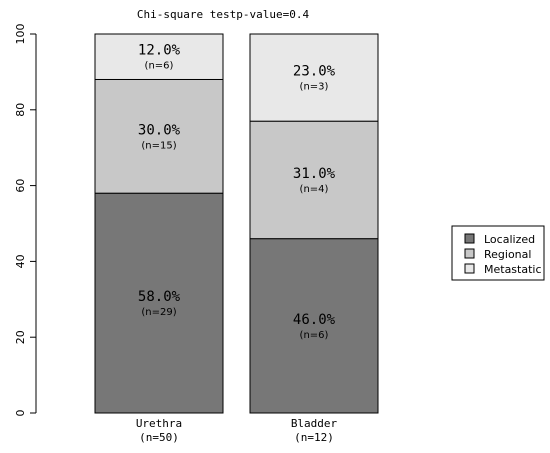 This screenshot has width=550, height=453. Describe the element at coordinates (159, 423) in the screenshot. I see `x-category-label: Urethra` at that location.